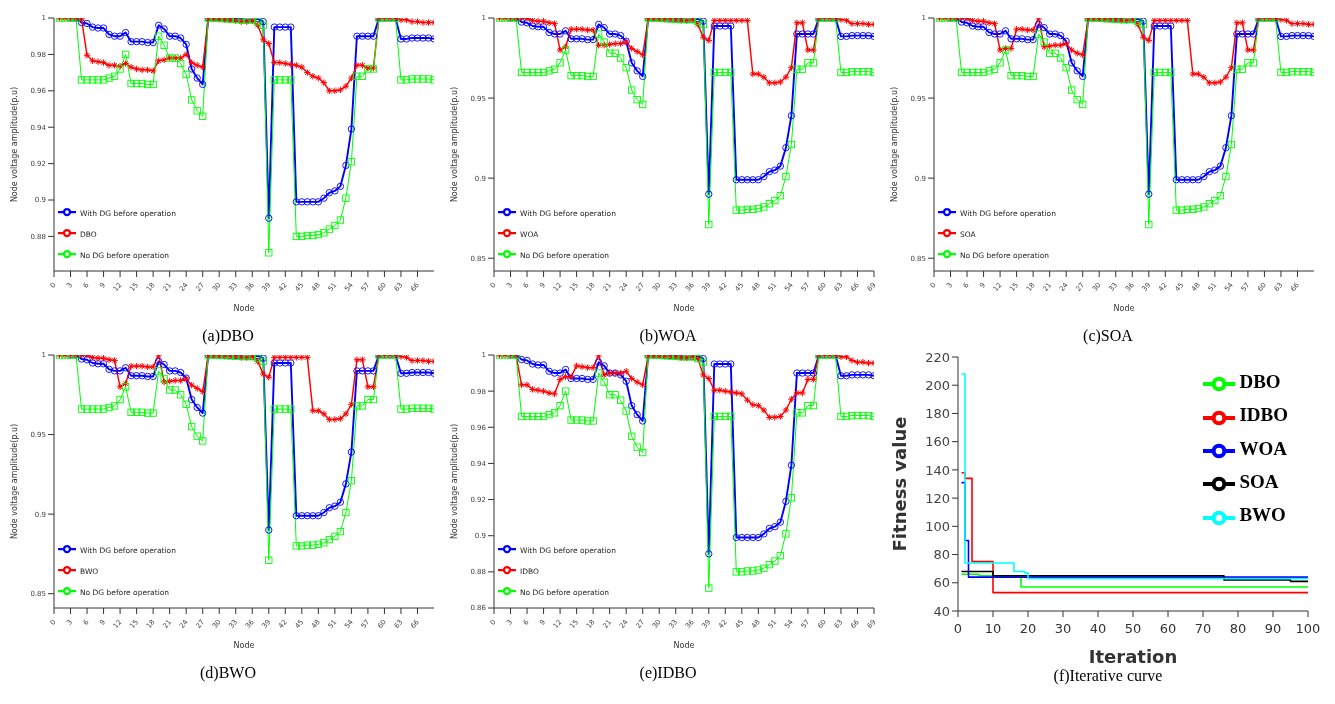 The height and width of the screenshot is (704, 1335). What do you see at coordinates (993, 628) in the screenshot?
I see `x-tick-label: 10` at bounding box center [993, 628].